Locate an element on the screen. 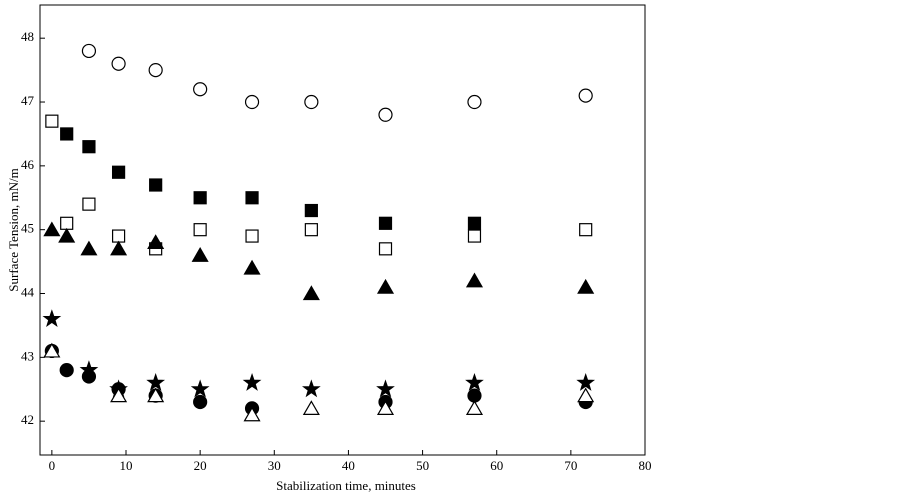 This screenshot has width=902, height=496. x-tick-label: 80 is located at coordinates (645, 465).